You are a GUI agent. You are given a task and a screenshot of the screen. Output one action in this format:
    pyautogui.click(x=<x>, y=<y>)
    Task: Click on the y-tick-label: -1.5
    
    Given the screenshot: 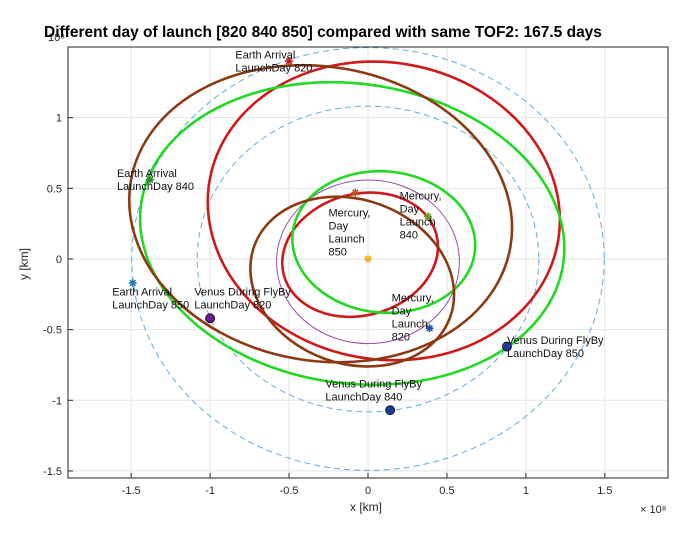 What is the action you would take?
    pyautogui.click(x=52, y=472)
    